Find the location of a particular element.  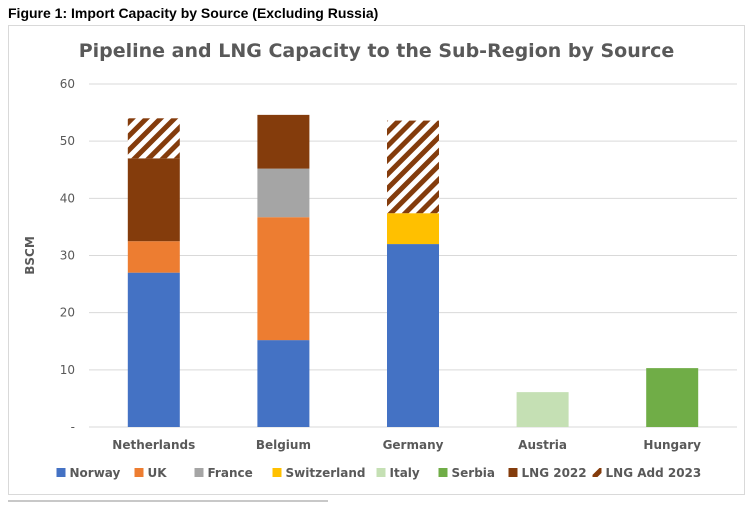

x-tick-label: Germany is located at coordinates (413, 445).